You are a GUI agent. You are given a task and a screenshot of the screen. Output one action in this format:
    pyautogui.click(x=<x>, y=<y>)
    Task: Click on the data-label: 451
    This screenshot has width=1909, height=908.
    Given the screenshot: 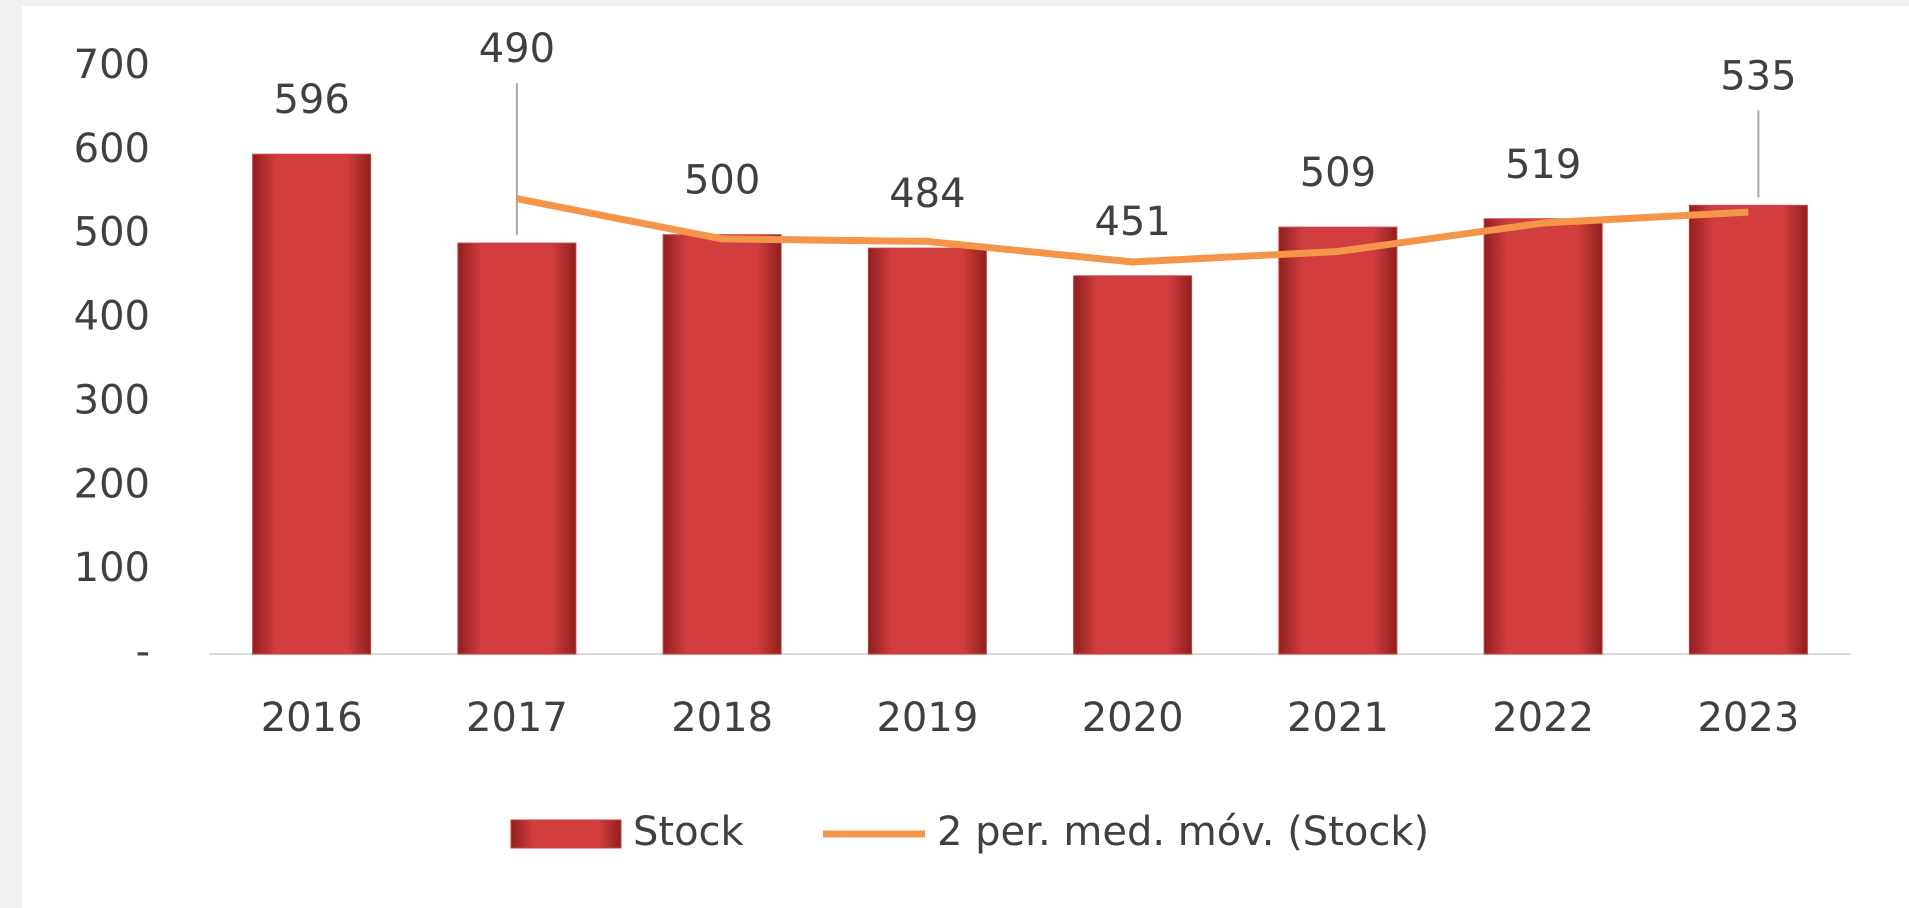 What is the action you would take?
    pyautogui.click(x=1132, y=222)
    